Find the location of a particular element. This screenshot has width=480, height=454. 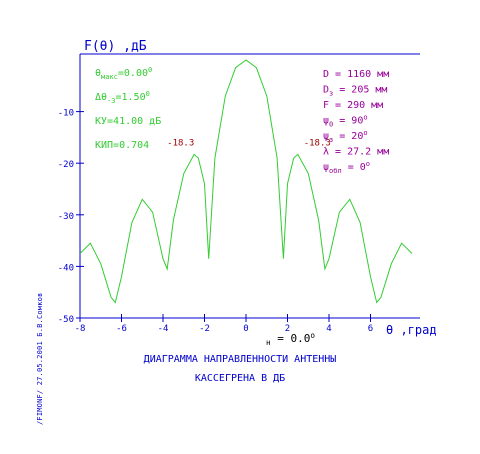

y-tick-label: -10 is located at coordinates (66, 114).